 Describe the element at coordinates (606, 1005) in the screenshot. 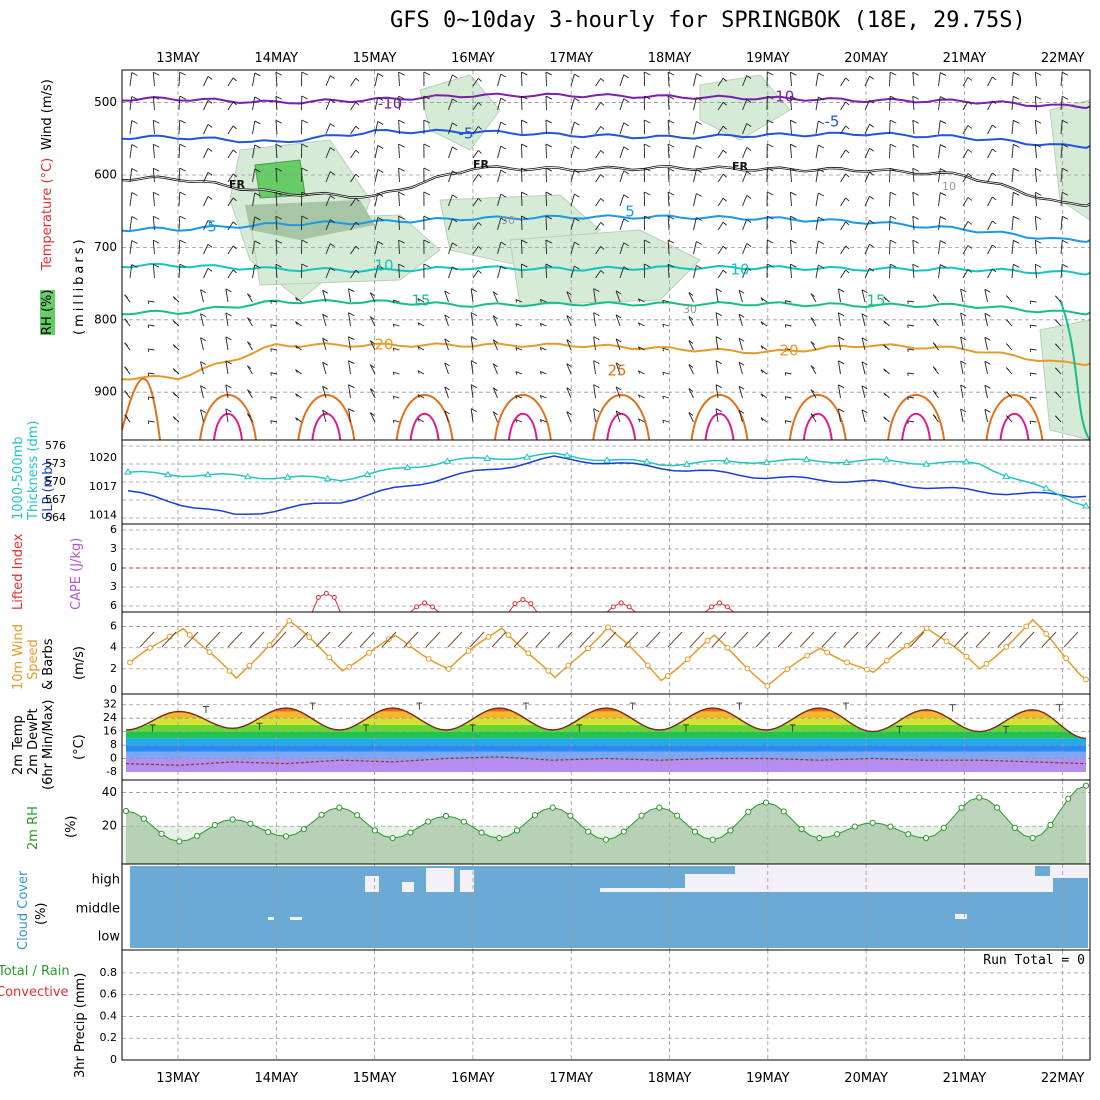

I see `precip-grid` at that location.